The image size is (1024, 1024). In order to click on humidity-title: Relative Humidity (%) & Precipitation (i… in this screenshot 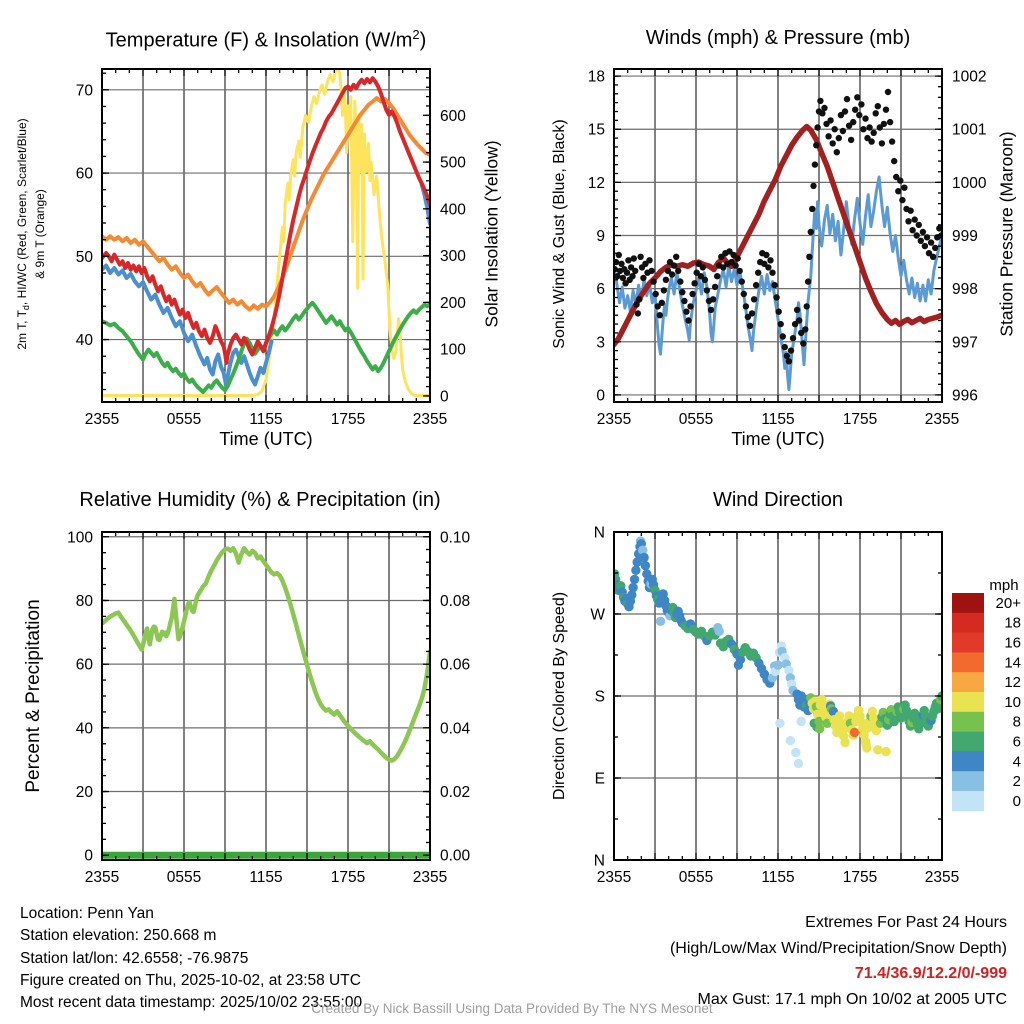, I will do `click(260, 500)`.